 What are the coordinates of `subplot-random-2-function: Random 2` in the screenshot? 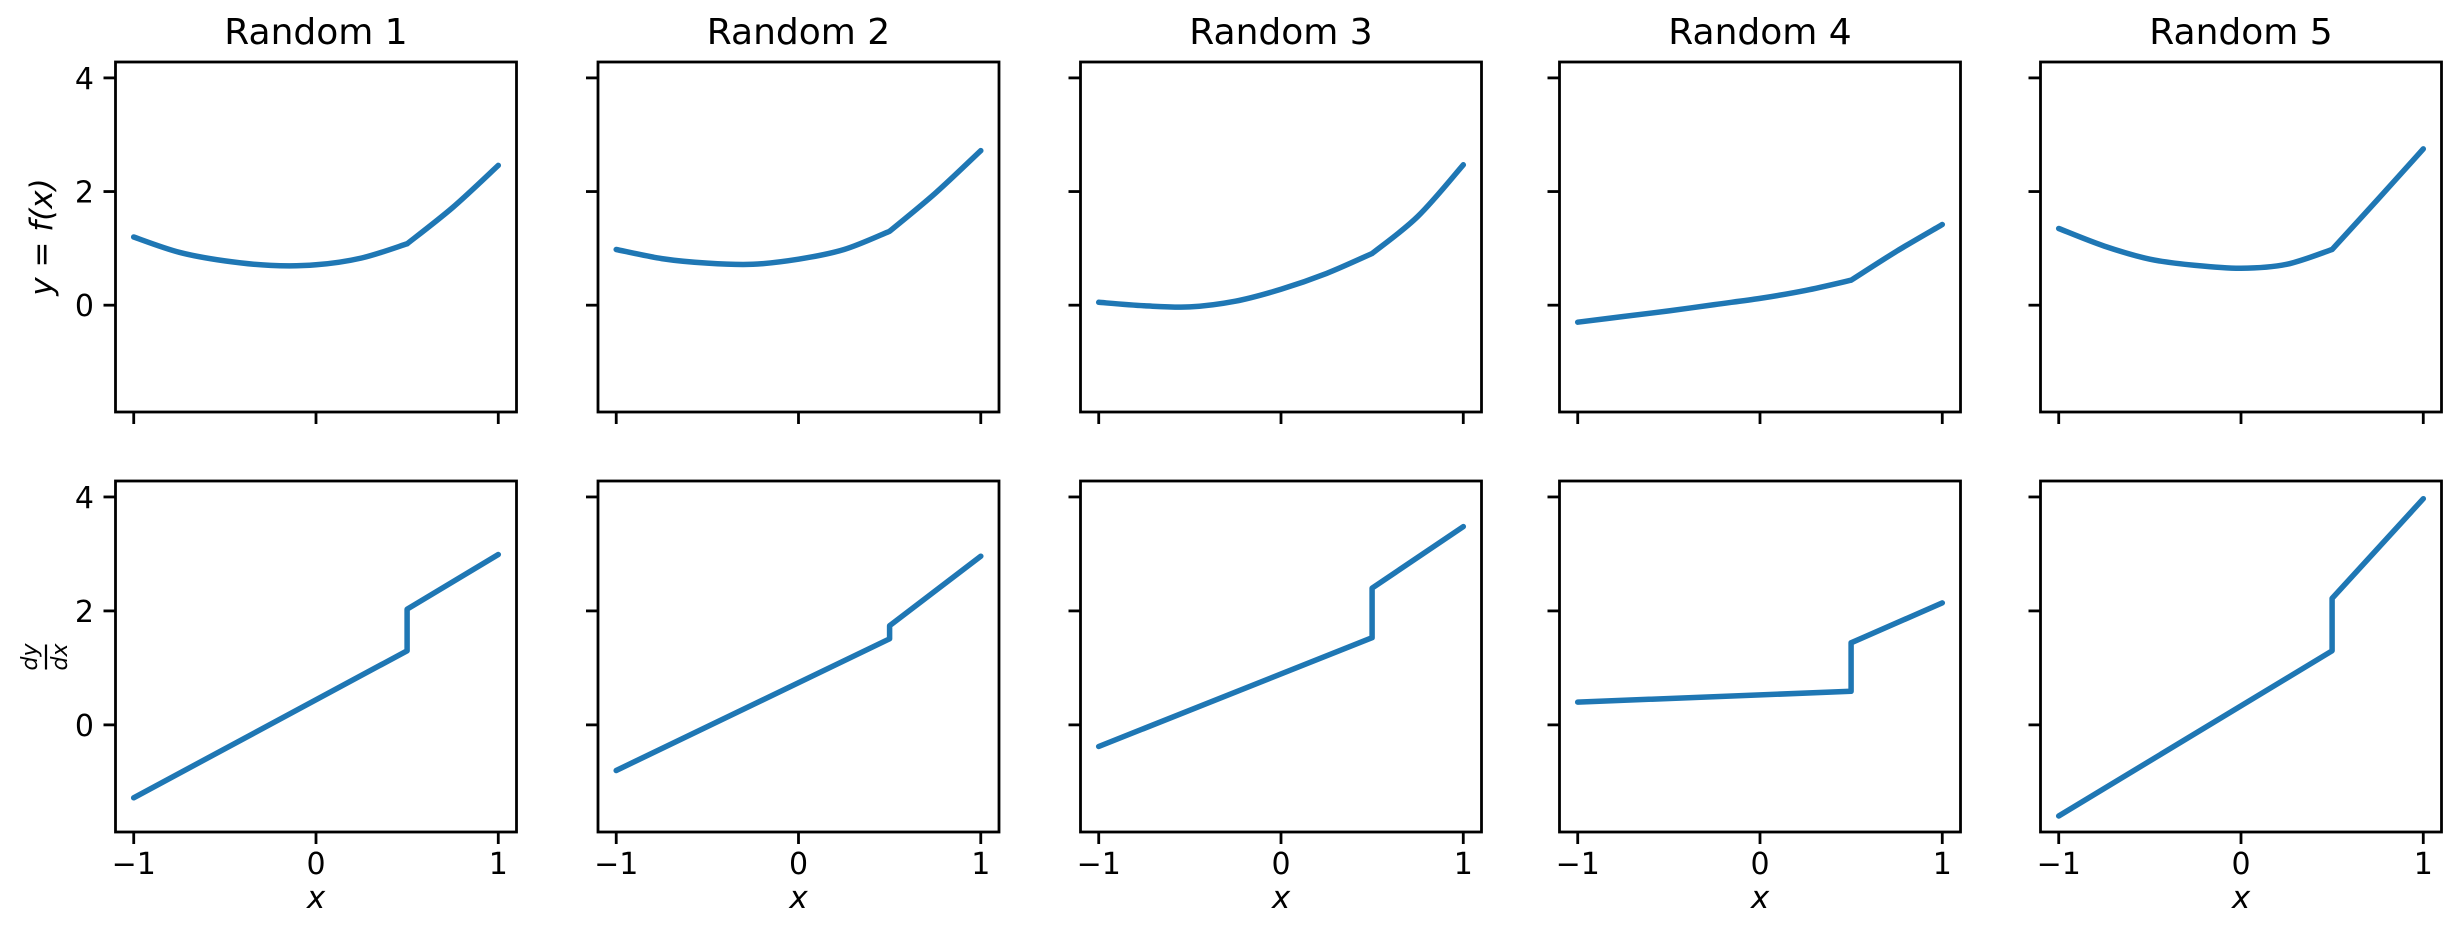 It's located at (793, 218).